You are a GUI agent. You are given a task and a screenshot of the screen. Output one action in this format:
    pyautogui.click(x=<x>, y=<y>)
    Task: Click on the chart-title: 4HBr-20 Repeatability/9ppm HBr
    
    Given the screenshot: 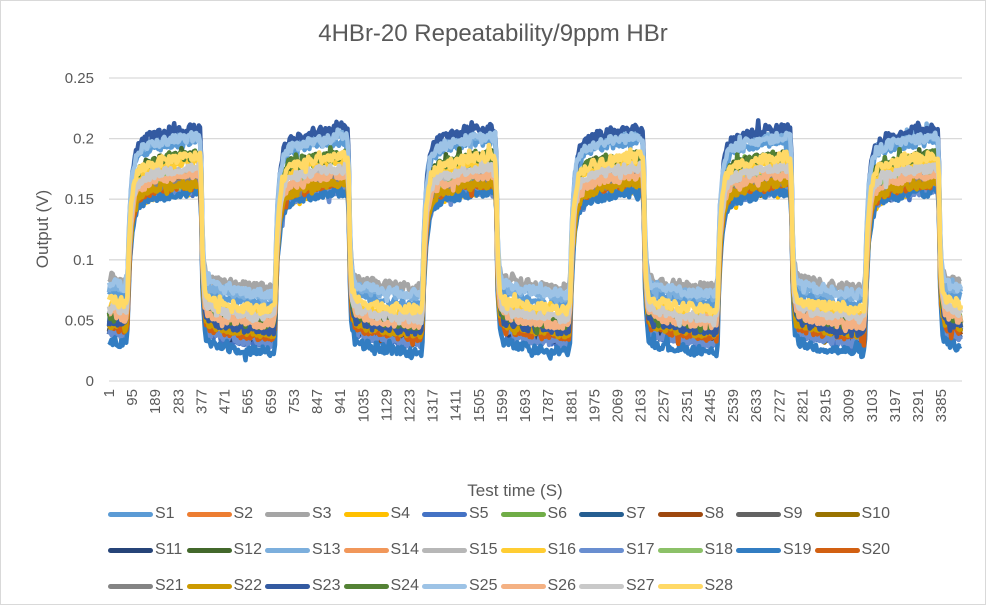 What is the action you would take?
    pyautogui.click(x=493, y=33)
    